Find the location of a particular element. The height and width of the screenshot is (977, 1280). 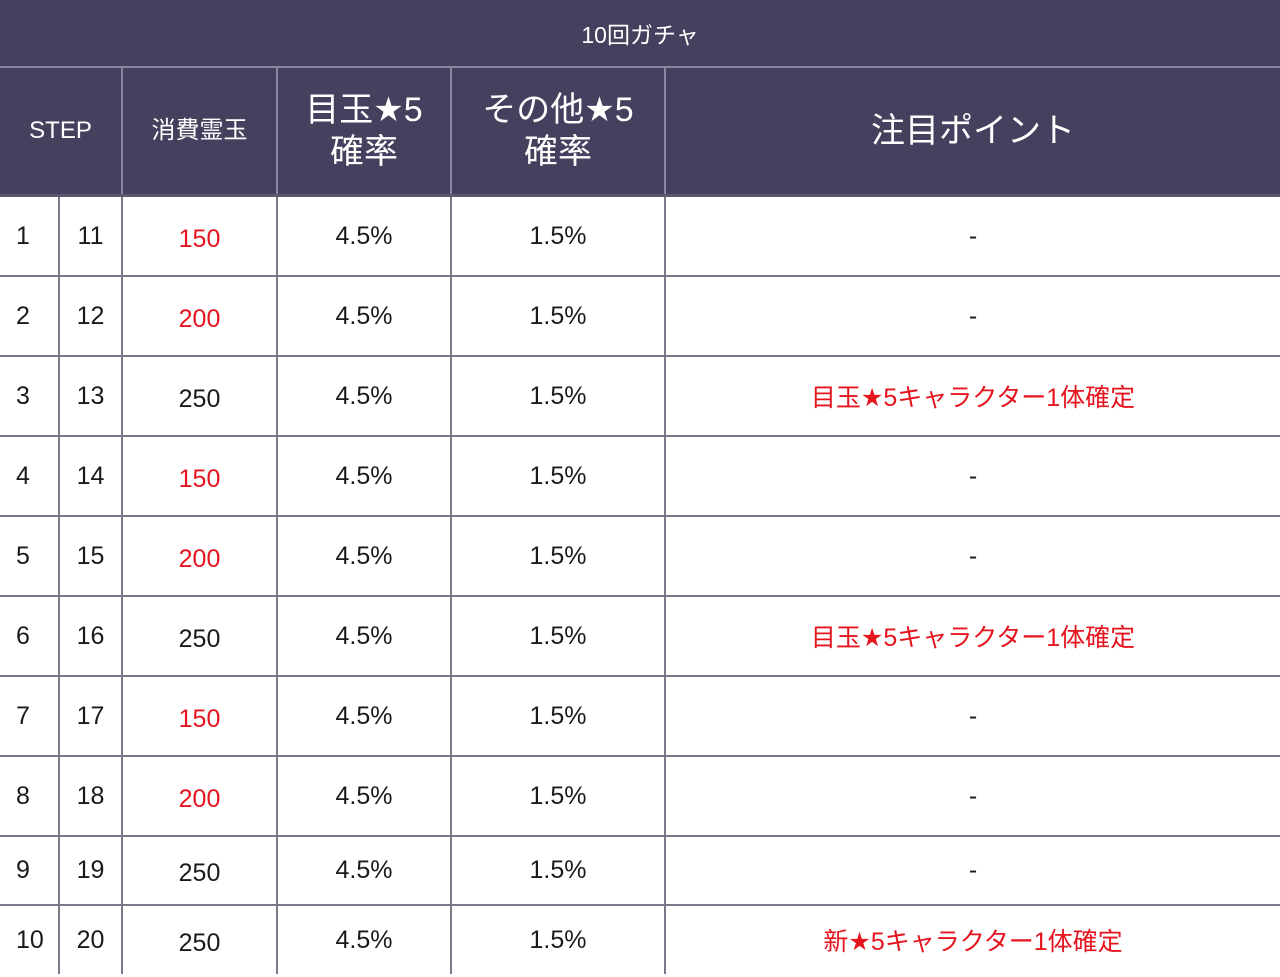

step-number: 4 is located at coordinates (29, 476).